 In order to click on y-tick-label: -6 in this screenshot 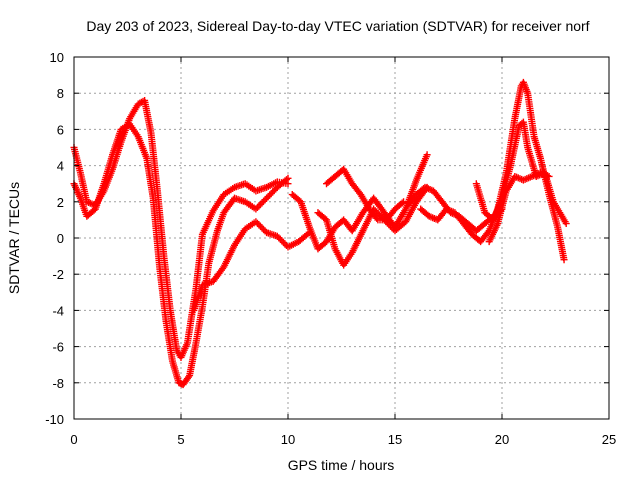, I will do `click(58, 347)`.